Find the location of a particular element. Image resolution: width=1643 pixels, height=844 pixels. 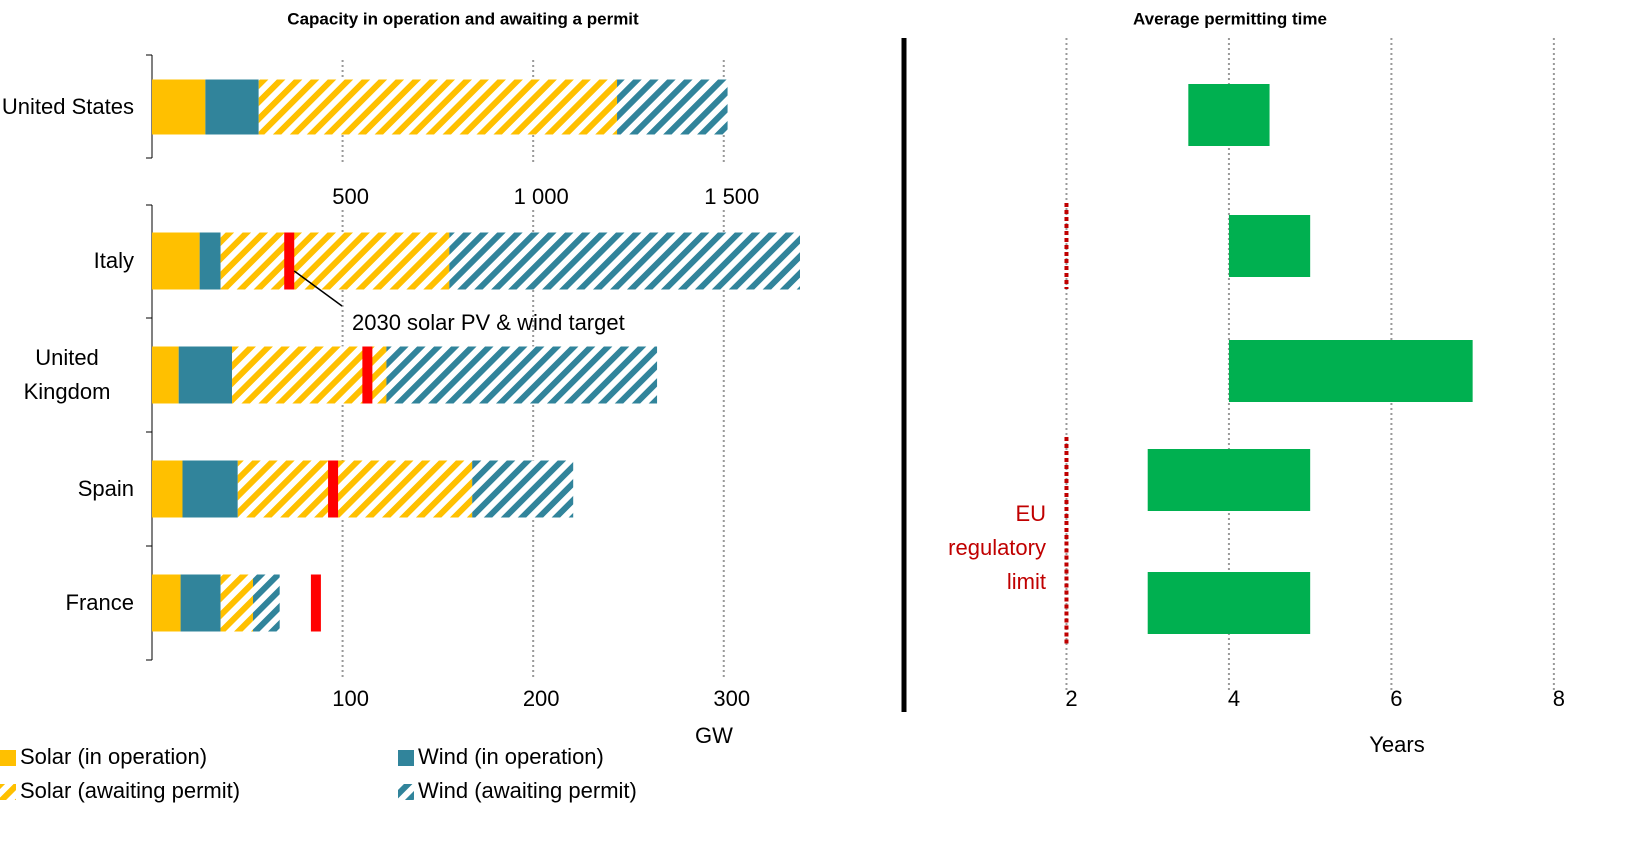

y-tick-label: United Kingdom is located at coordinates (67, 374).